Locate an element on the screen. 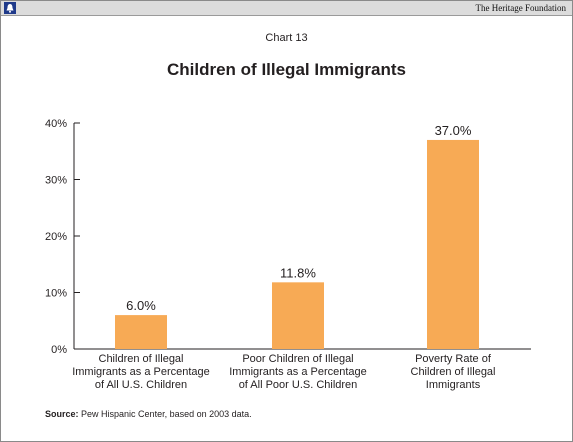 Image resolution: width=573 pixels, height=442 pixels. data-label: 37.0% is located at coordinates (453, 130).